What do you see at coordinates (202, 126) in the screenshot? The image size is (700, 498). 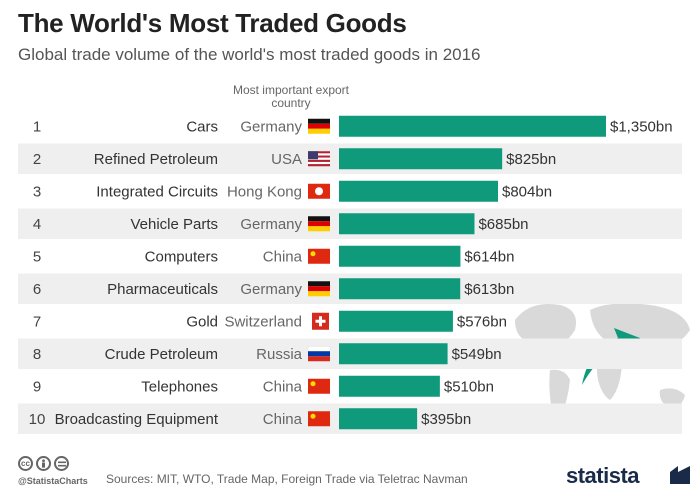 I see `category-label: Cars` at bounding box center [202, 126].